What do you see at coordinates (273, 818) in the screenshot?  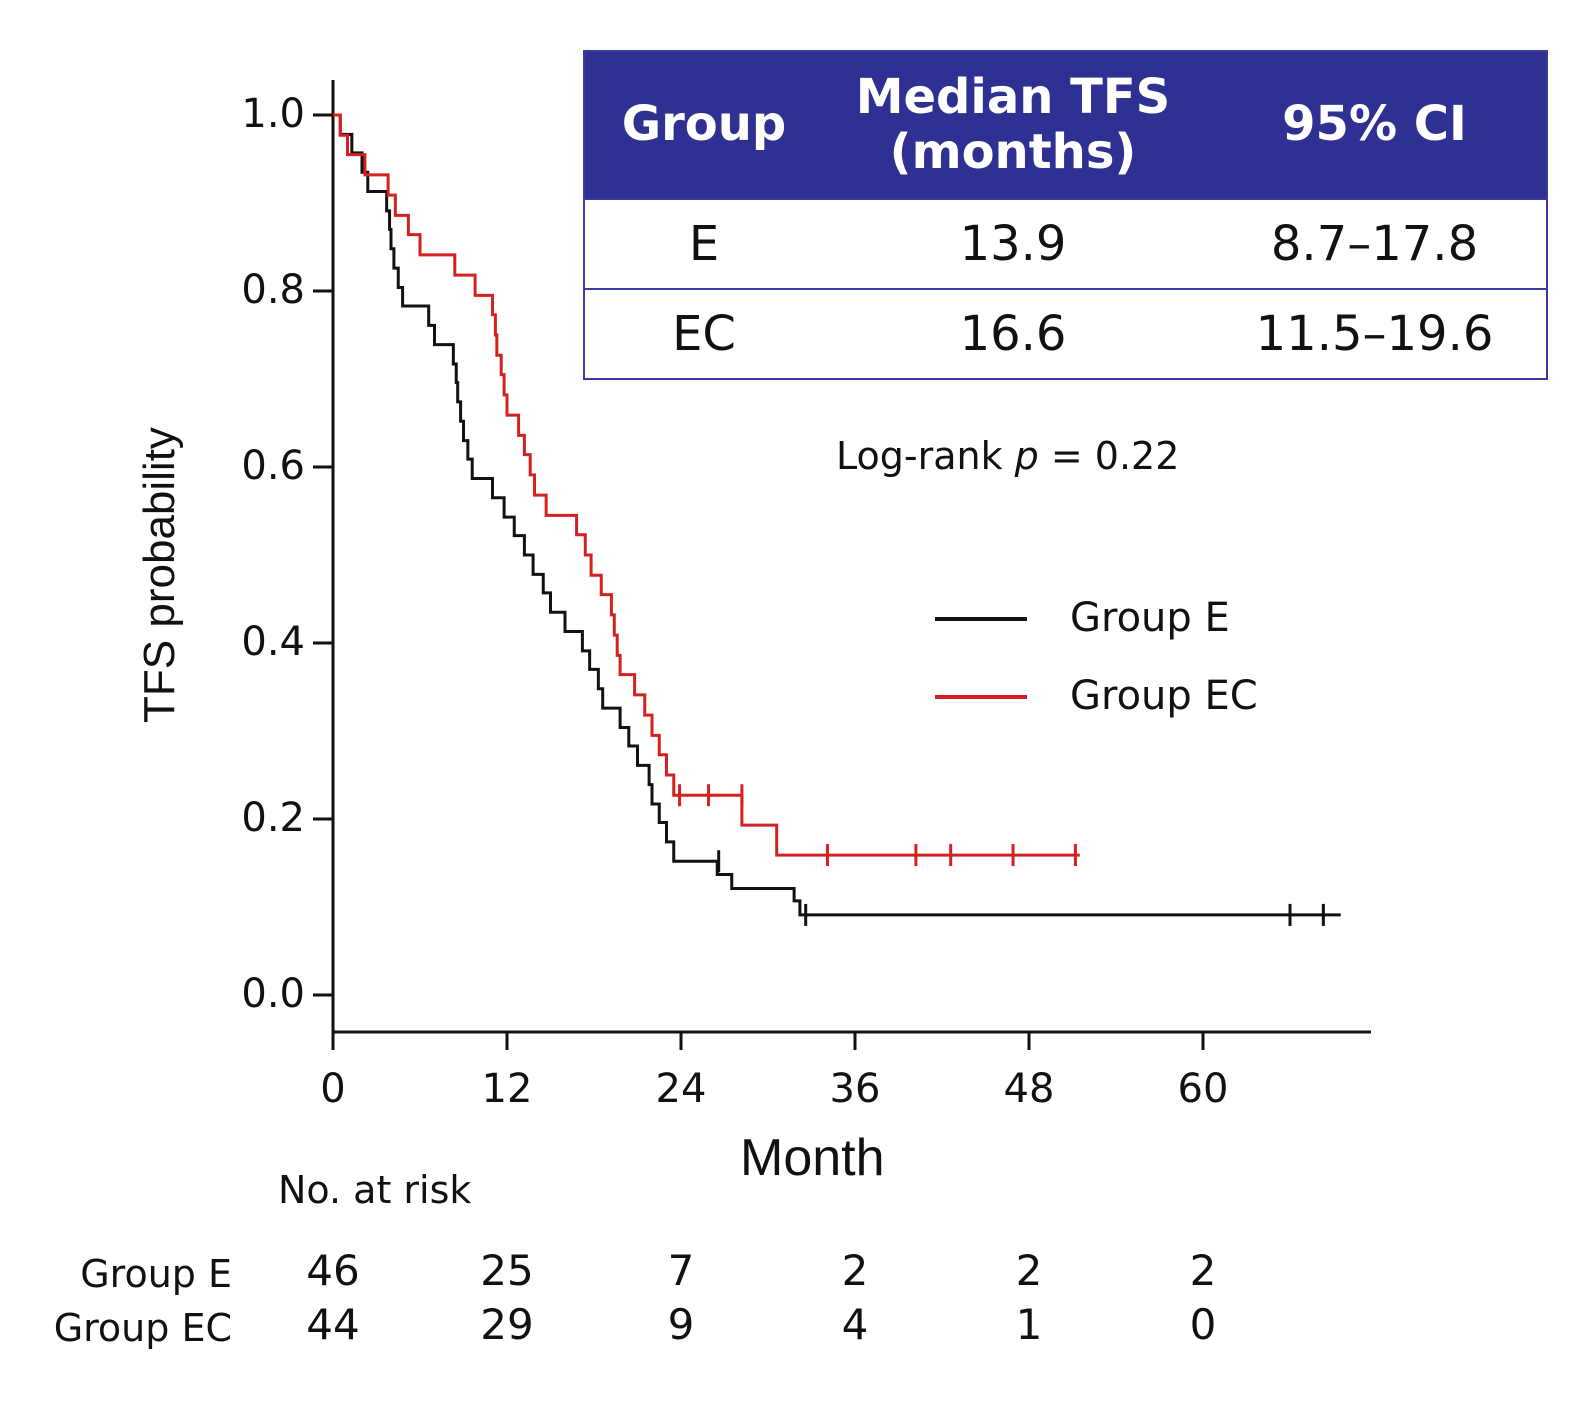 I see `y-tick-label: 0.2` at bounding box center [273, 818].